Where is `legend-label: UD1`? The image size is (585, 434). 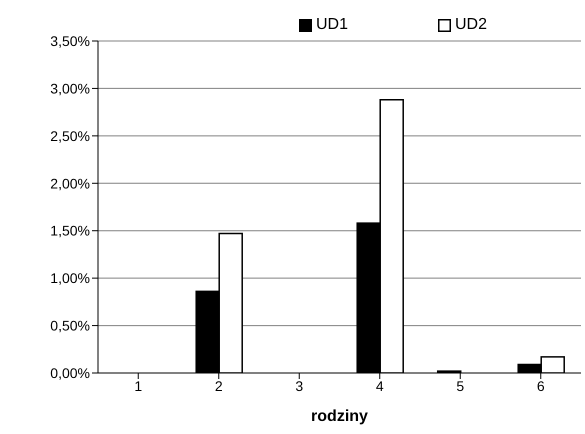
legend-label: UD1 is located at coordinates (332, 25).